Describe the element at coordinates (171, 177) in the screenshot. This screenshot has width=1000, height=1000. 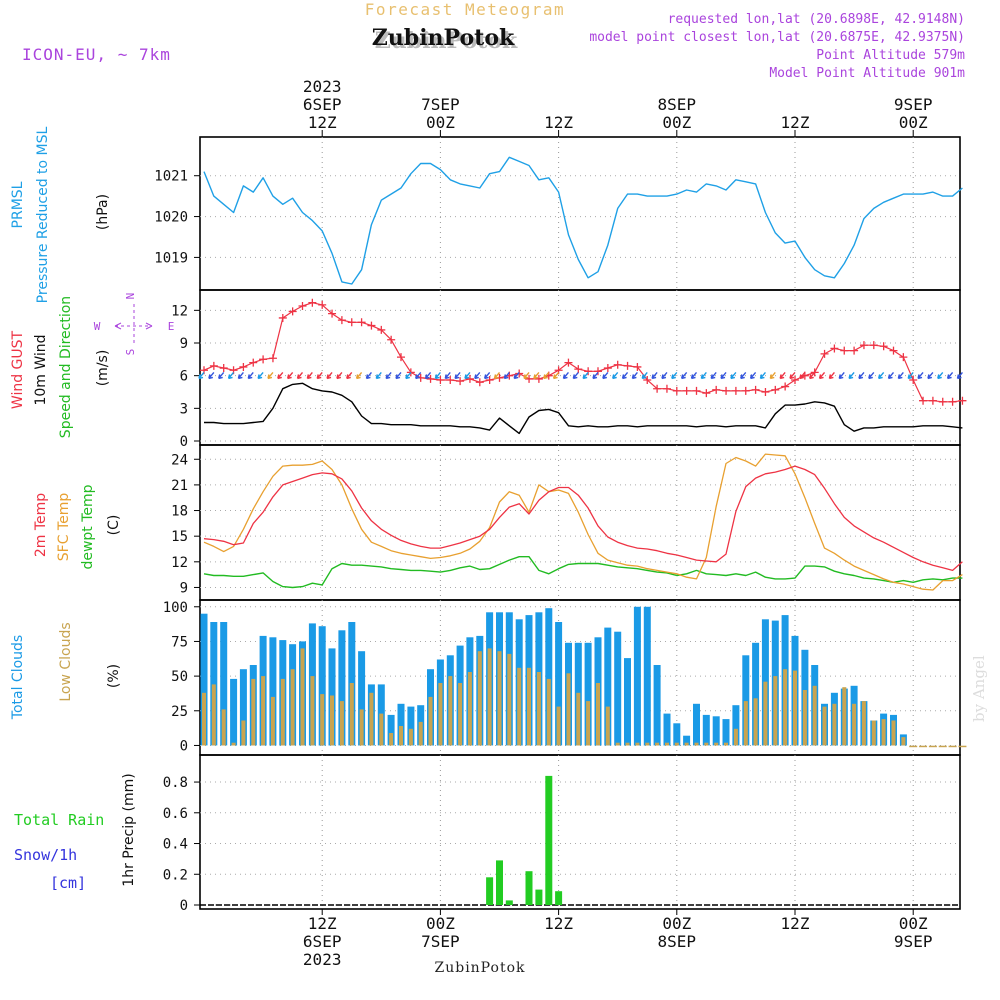
I see `pressure-y-tick-label: 1021` at that location.